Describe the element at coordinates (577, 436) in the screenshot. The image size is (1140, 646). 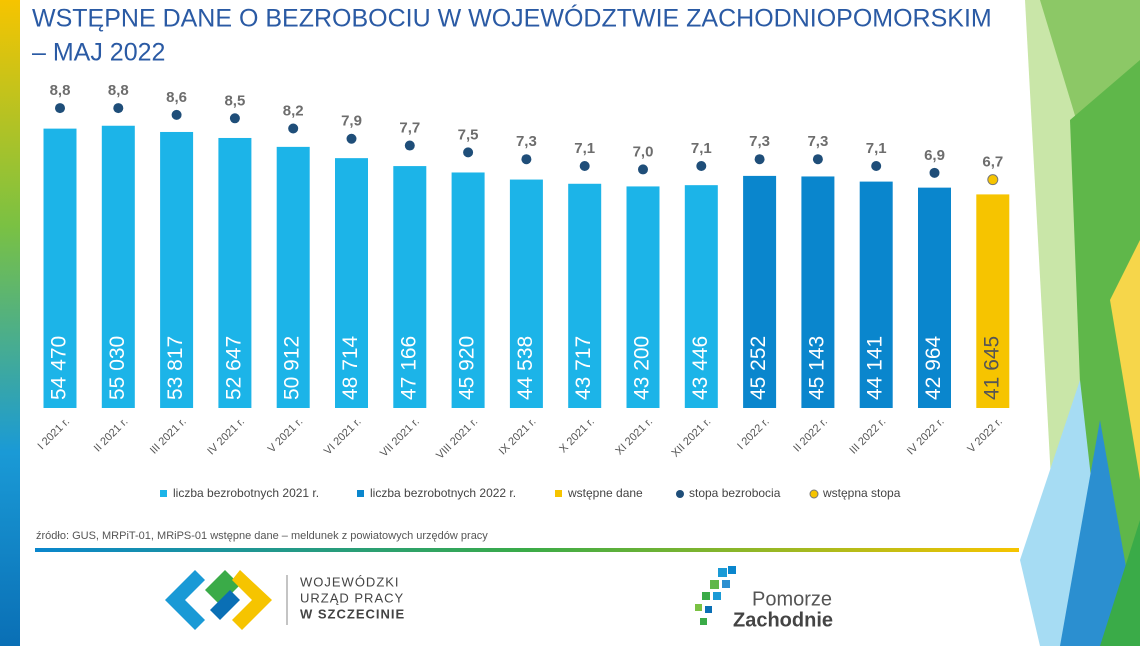
I see `x-tick-label: X 2021 r.` at that location.